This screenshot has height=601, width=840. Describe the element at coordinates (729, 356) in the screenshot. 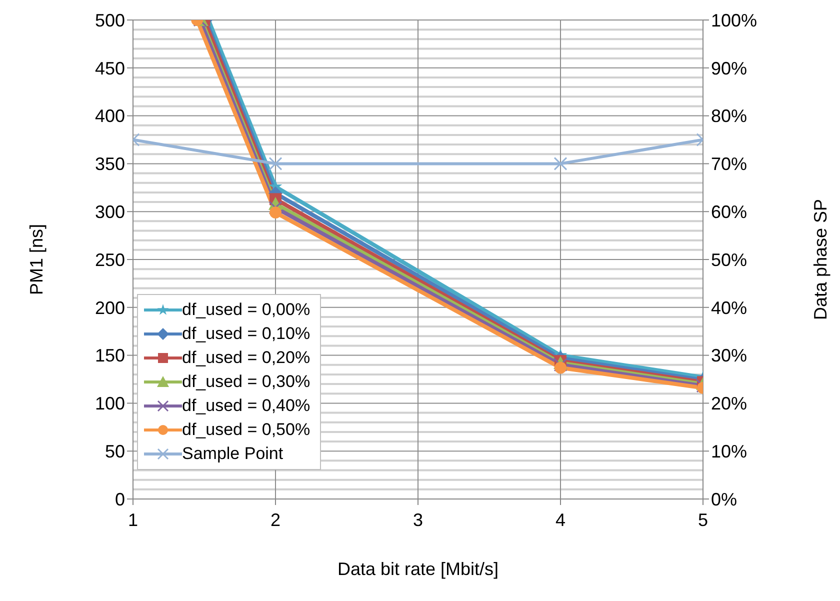

I see `y2-tick-label: 30%` at that location.